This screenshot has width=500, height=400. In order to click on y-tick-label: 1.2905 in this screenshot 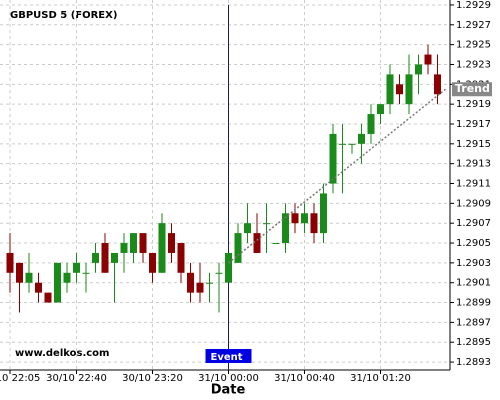, I will do `click(473, 243)`.